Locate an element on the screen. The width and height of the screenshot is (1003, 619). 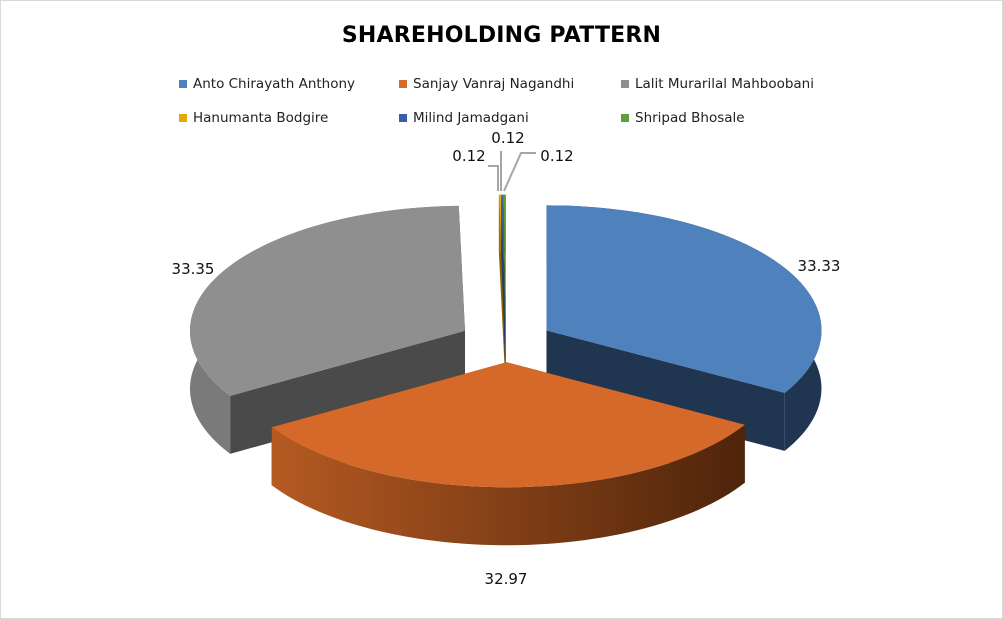
pie-slice-shripad-bhosale is located at coordinates (504, 286).